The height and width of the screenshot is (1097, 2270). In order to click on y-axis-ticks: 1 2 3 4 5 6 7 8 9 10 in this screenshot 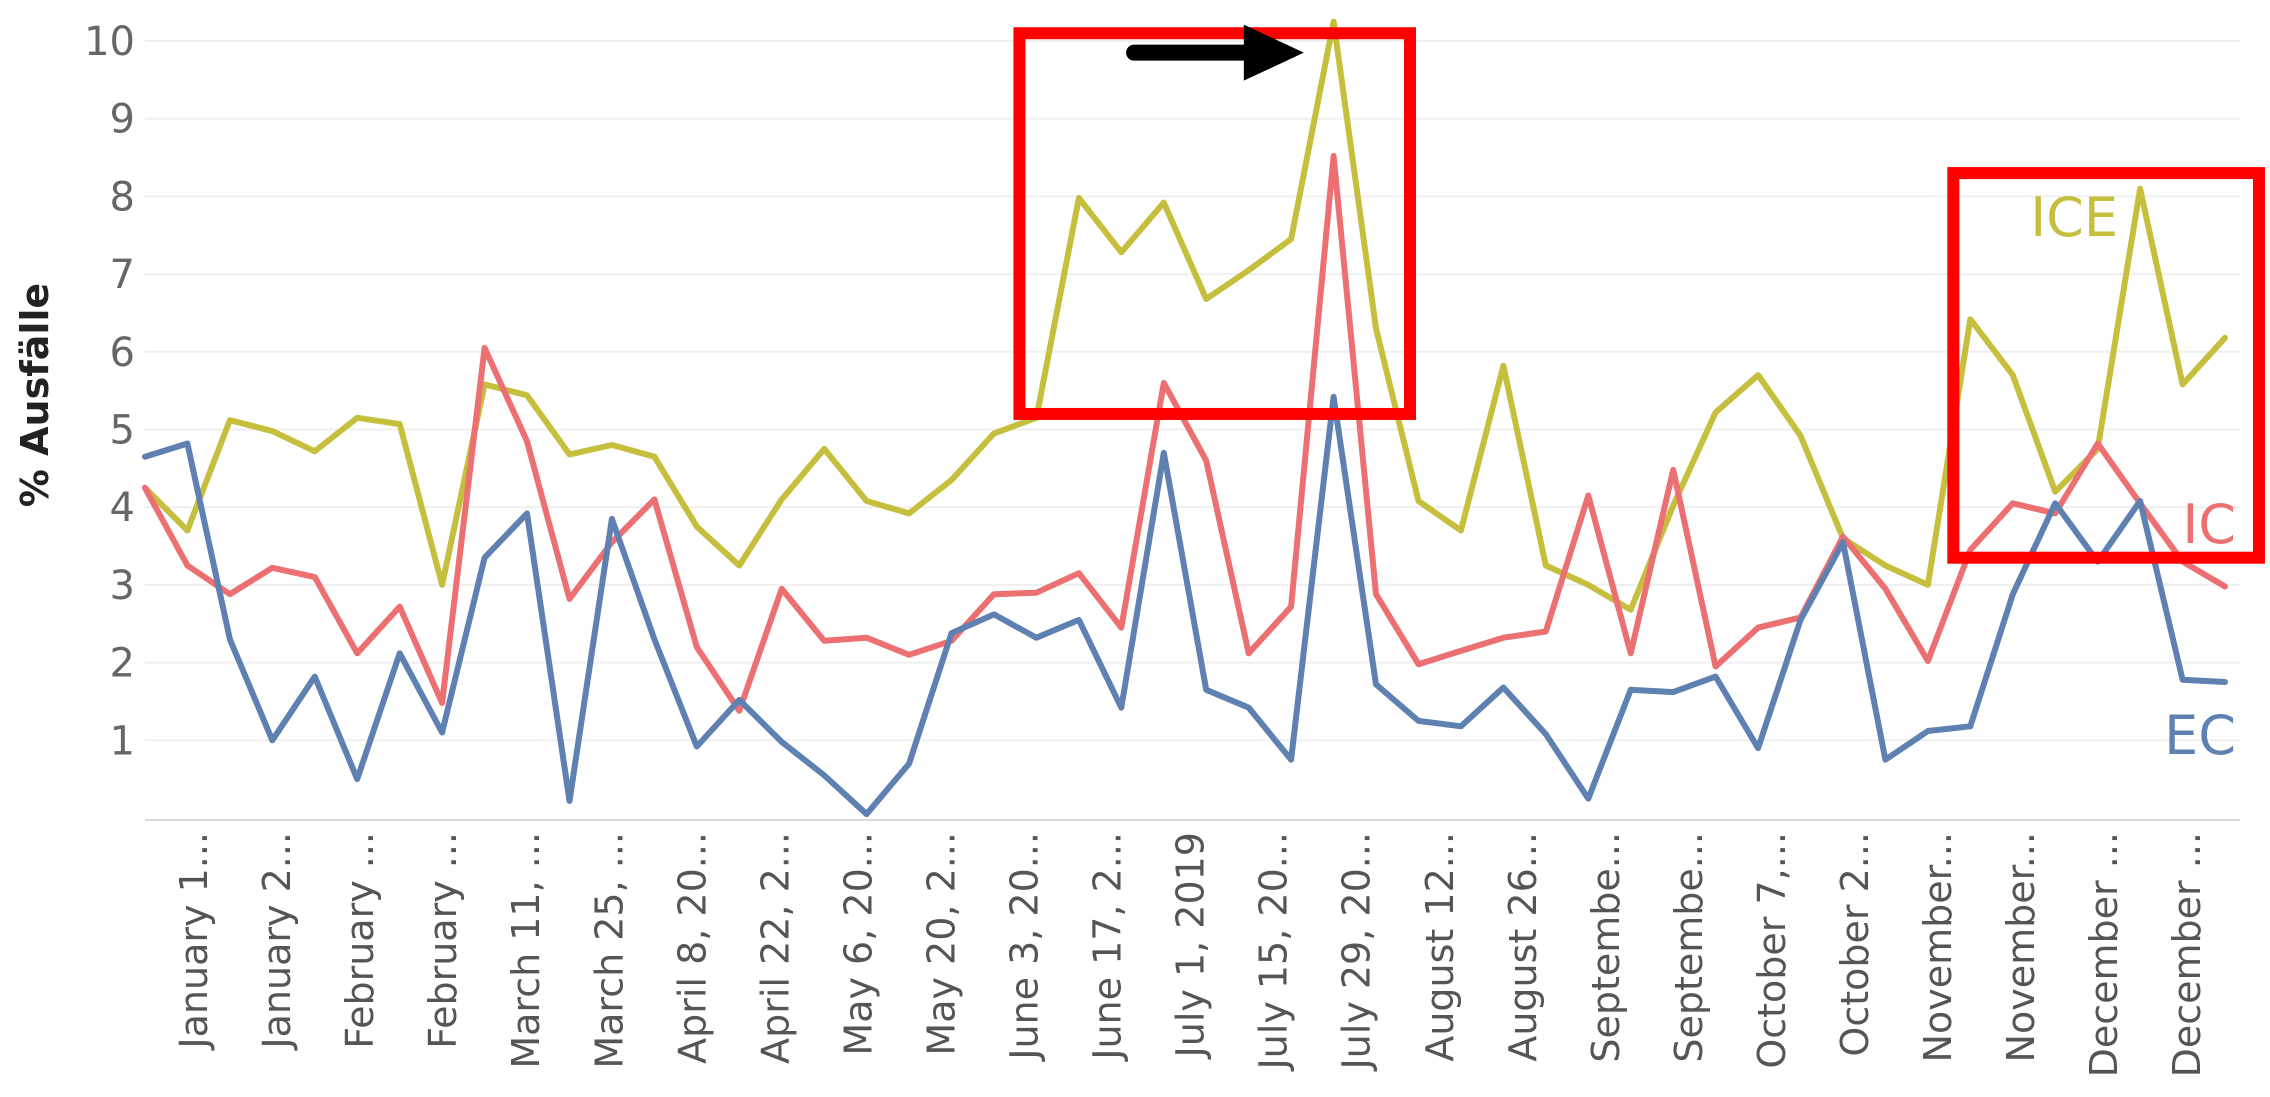, I will do `click(109, 391)`.